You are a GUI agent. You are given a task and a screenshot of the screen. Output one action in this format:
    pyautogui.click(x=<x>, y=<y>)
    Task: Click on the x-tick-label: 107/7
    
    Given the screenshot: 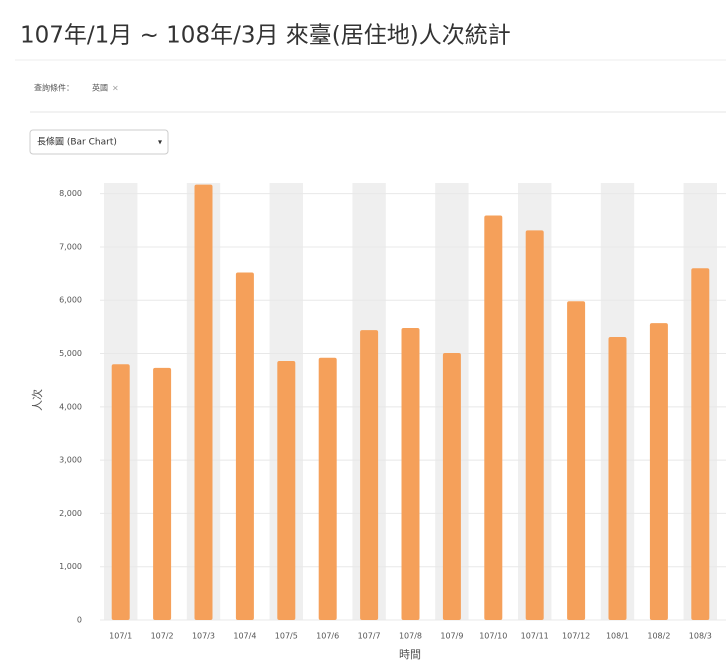 What is the action you would take?
    pyautogui.click(x=369, y=636)
    